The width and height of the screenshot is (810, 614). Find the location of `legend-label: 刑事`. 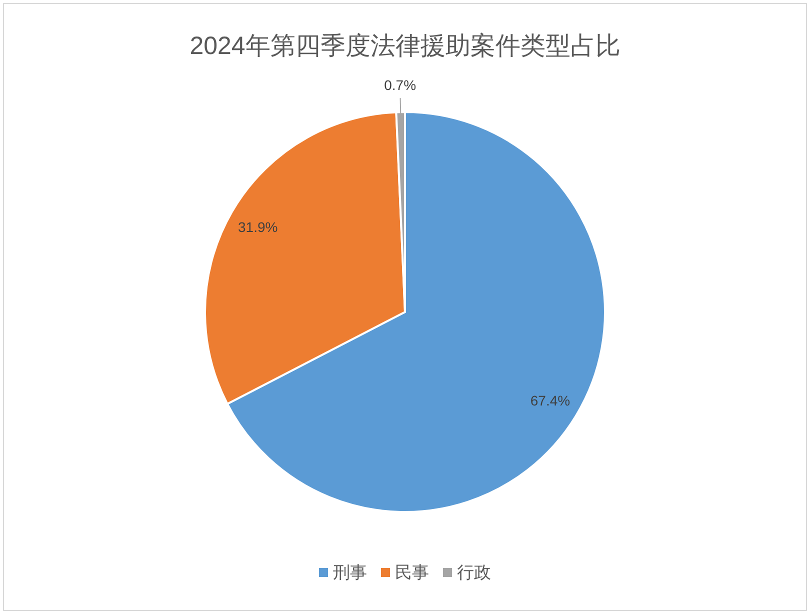

legend-label: 刑事 is located at coordinates (350, 572).